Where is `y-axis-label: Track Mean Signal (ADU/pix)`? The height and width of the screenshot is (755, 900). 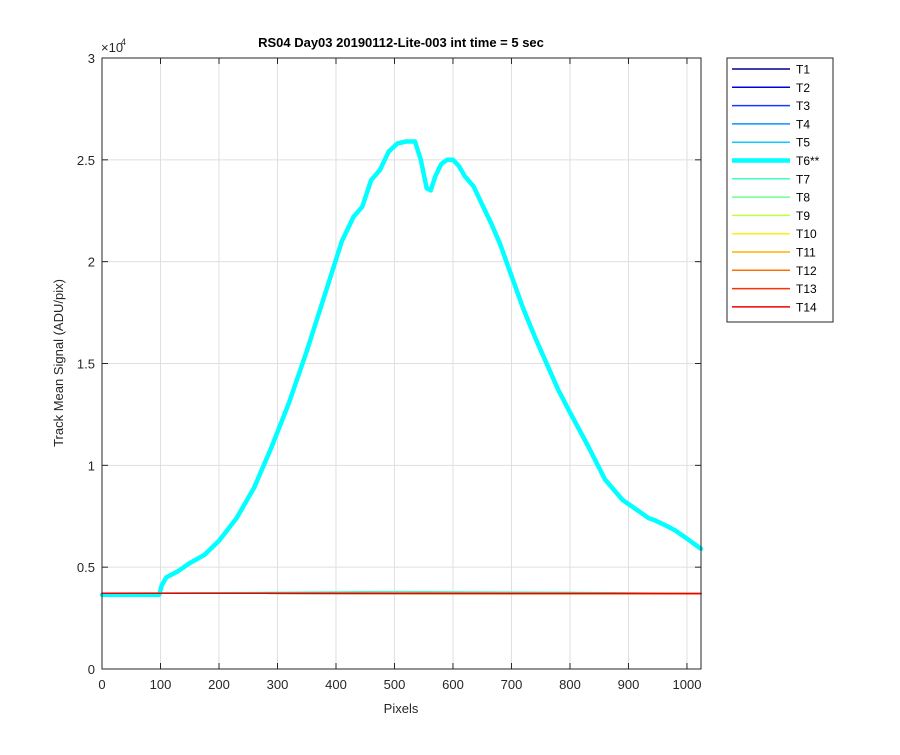
y-axis-label: Track Mean Signal (ADU/pix) is located at coordinates (58, 363).